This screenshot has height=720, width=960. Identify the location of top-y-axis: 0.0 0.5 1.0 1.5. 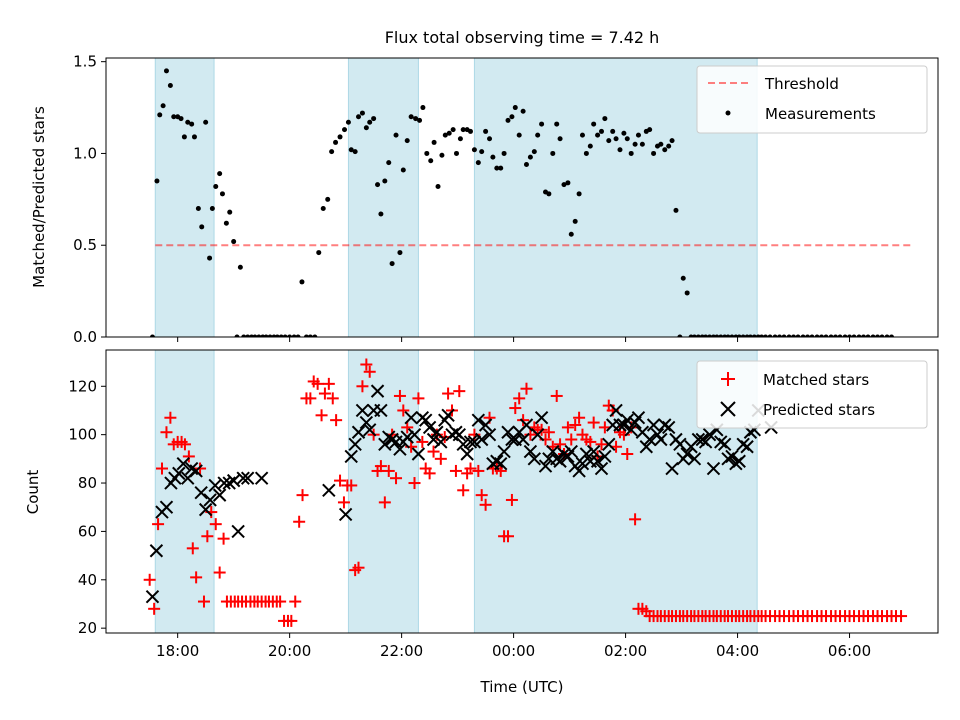
(89, 199).